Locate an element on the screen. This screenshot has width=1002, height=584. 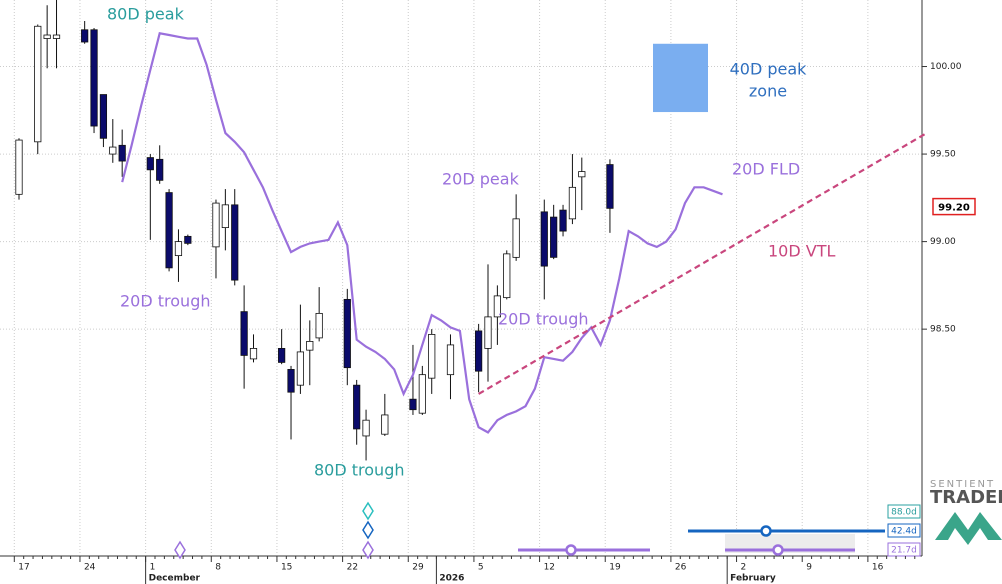
cycle-label: 42.4d is located at coordinates (904, 532).